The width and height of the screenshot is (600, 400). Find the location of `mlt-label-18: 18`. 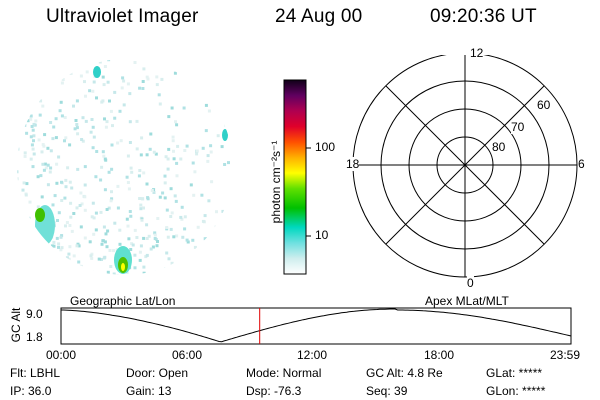

mlt-label-18: 18 is located at coordinates (353, 164).